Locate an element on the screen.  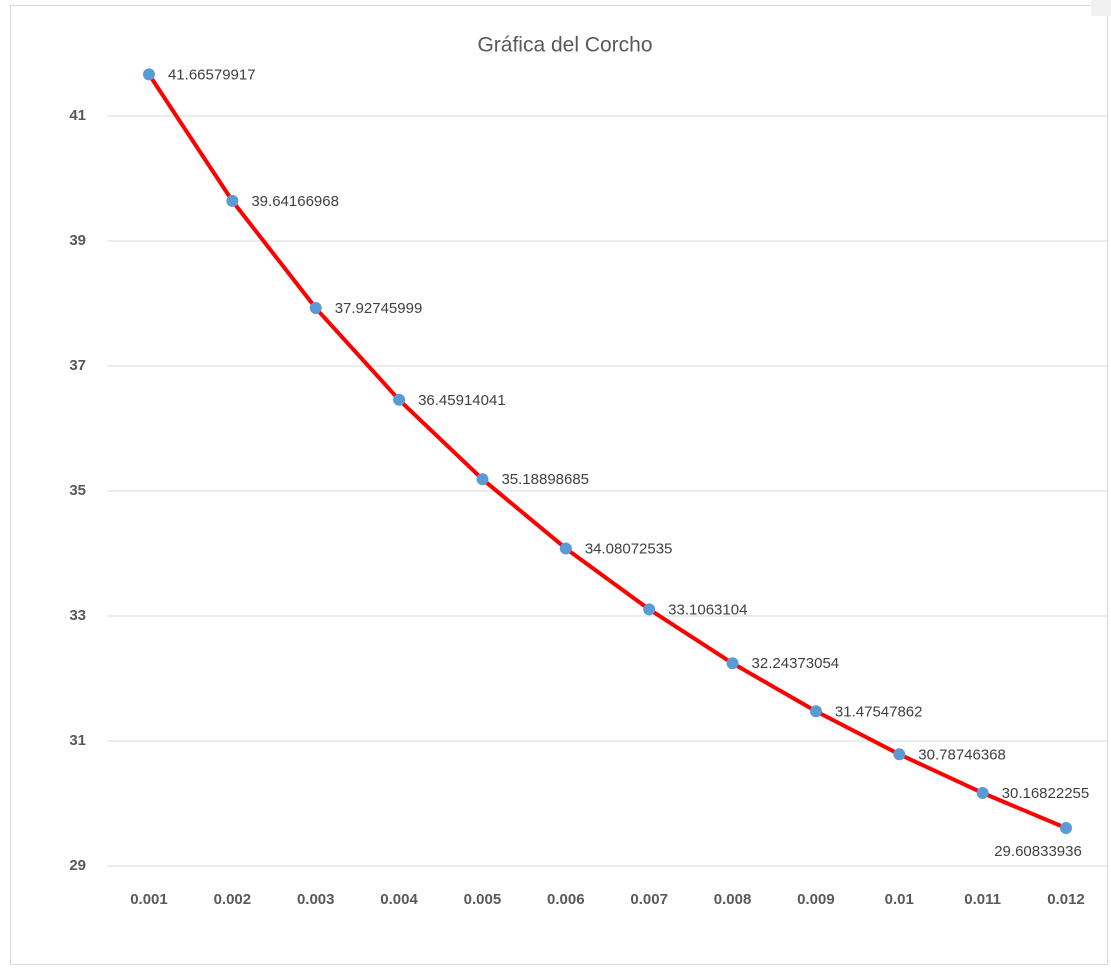
y-tick-label: 39 is located at coordinates (77, 240).